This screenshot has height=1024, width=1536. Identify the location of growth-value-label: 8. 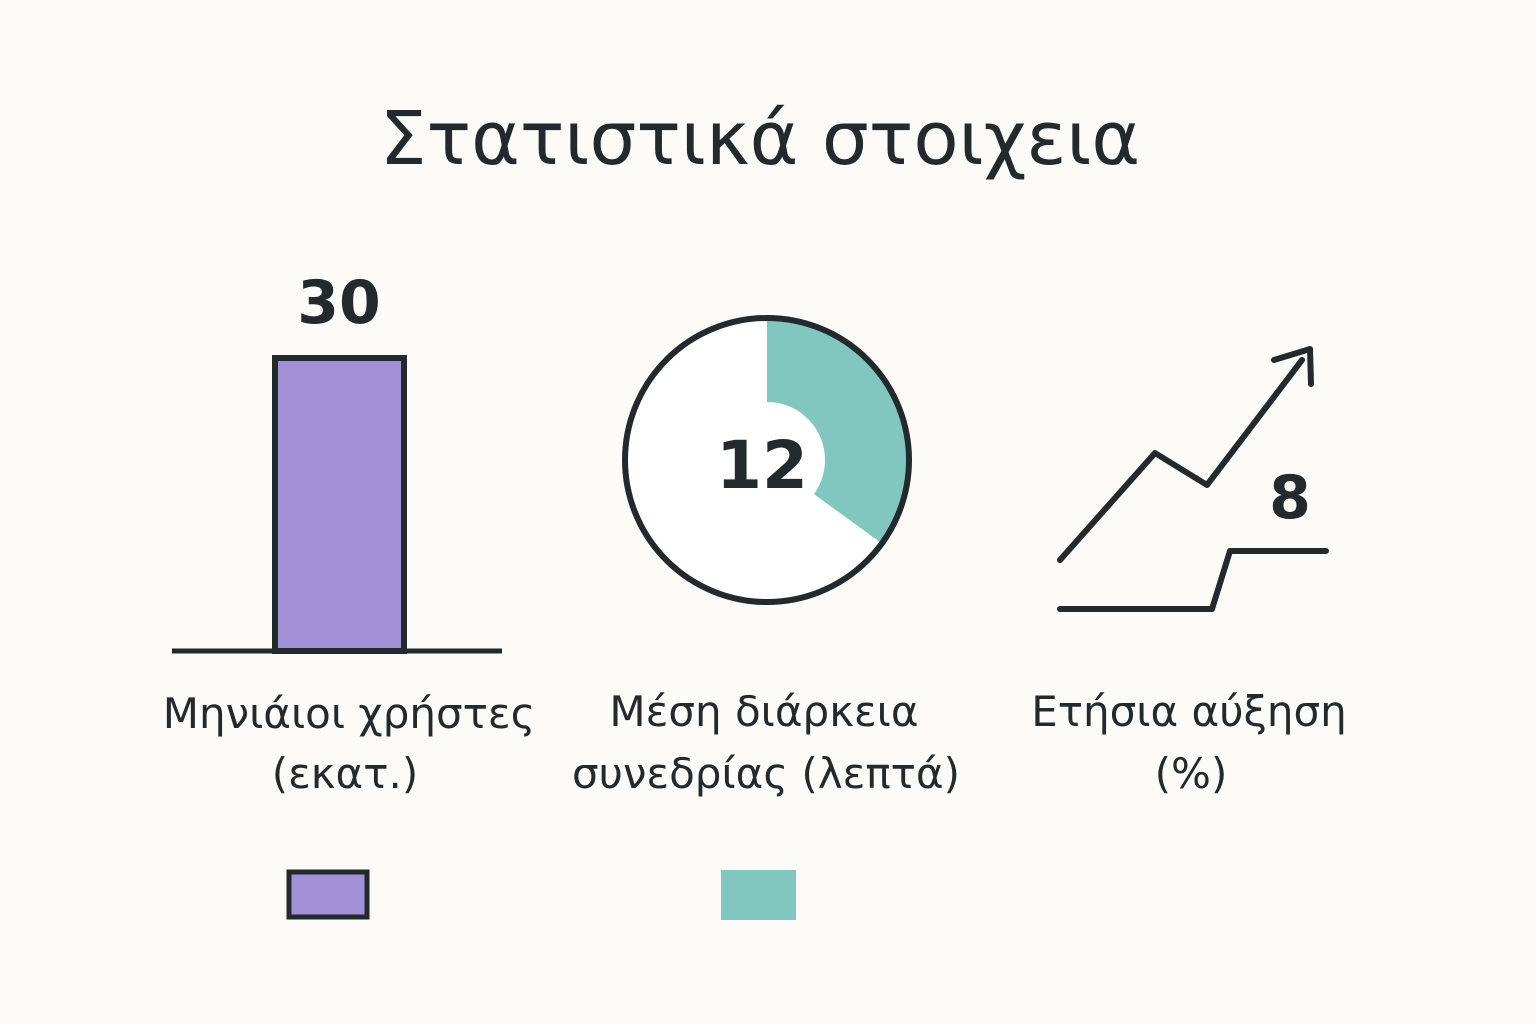
(1290, 498).